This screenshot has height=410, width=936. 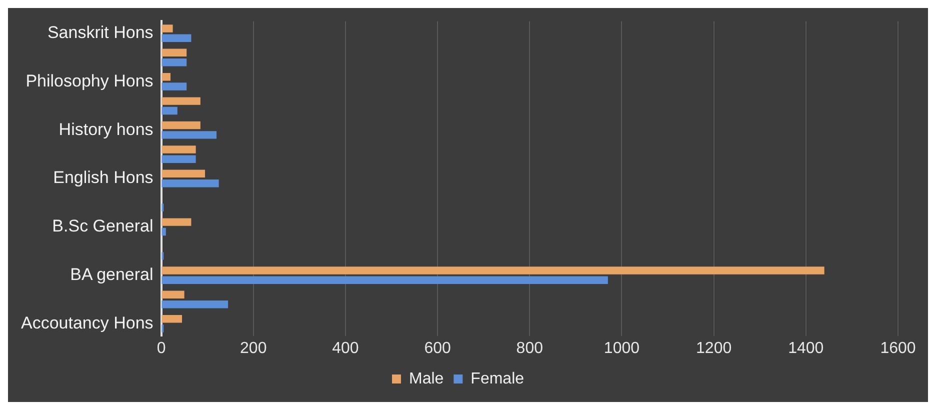 I want to click on y-tick-label: Philosophy Hons, so click(x=90, y=80).